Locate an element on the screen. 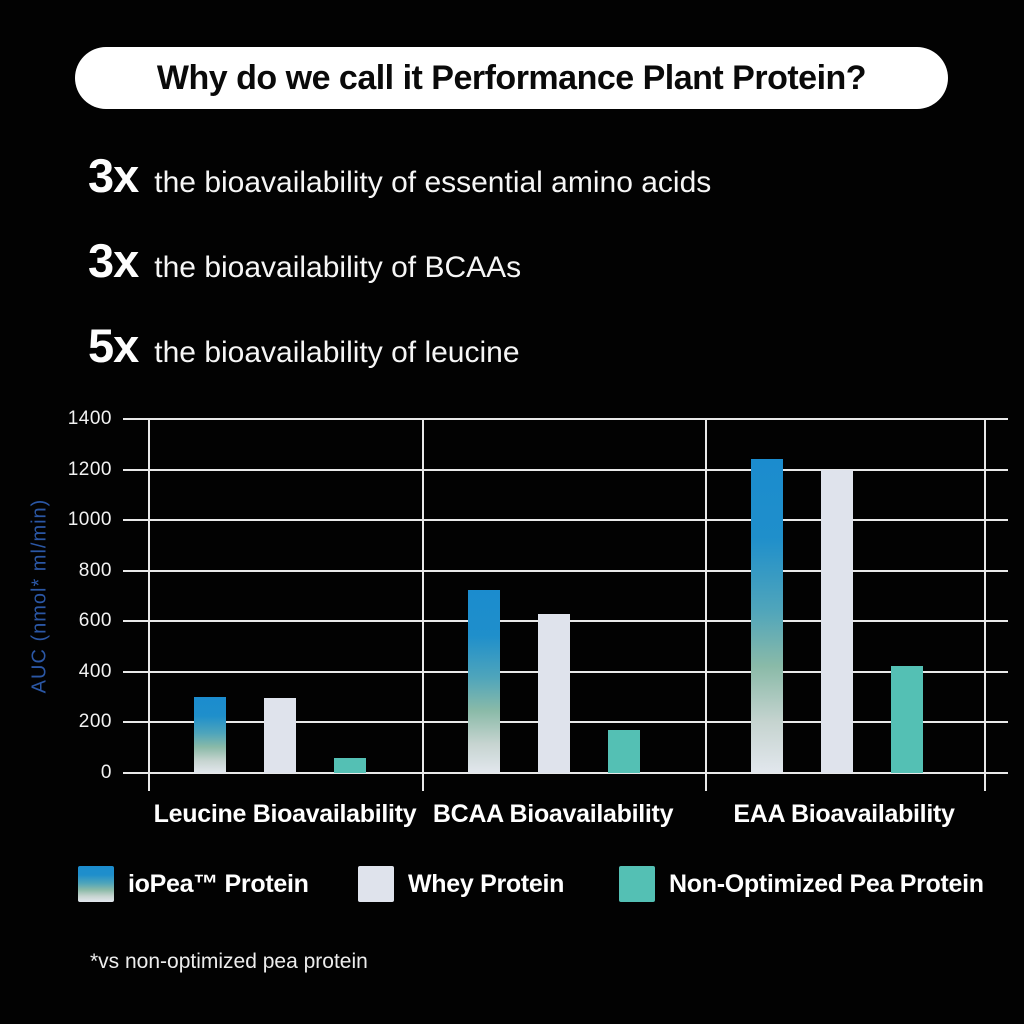  legend-label: Whey Protein is located at coordinates (486, 883).